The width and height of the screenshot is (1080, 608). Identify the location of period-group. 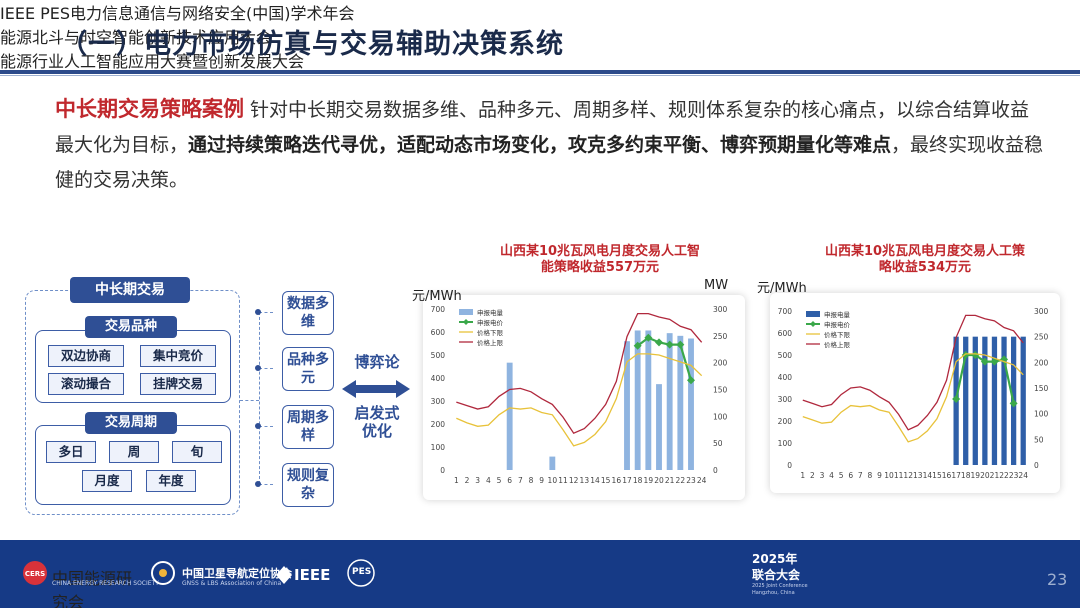
(133, 465).